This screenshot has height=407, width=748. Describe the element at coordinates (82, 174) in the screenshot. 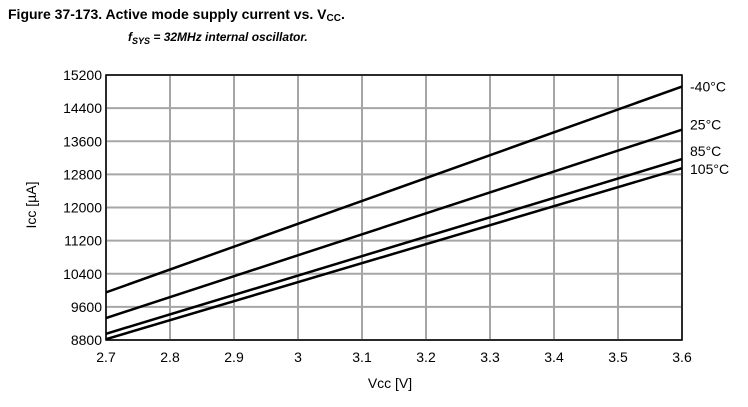

I see `y-tick-label: 12800` at that location.